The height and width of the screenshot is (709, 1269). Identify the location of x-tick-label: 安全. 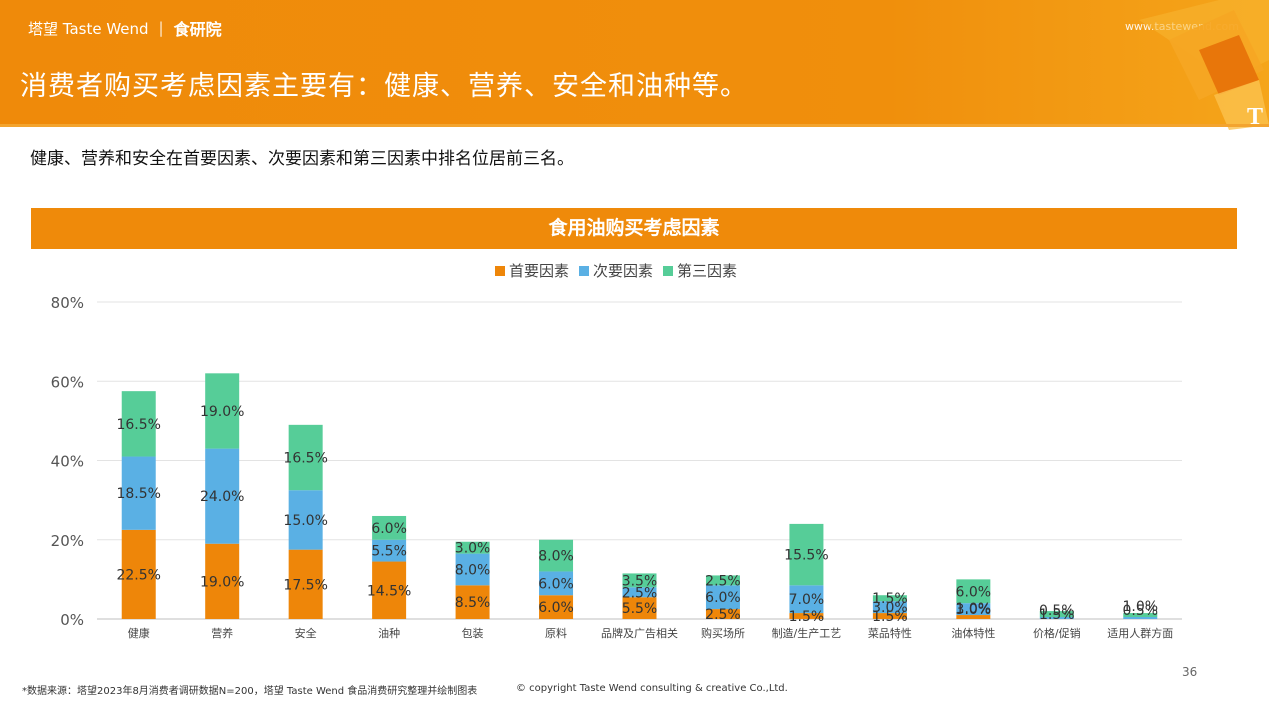
(306, 633).